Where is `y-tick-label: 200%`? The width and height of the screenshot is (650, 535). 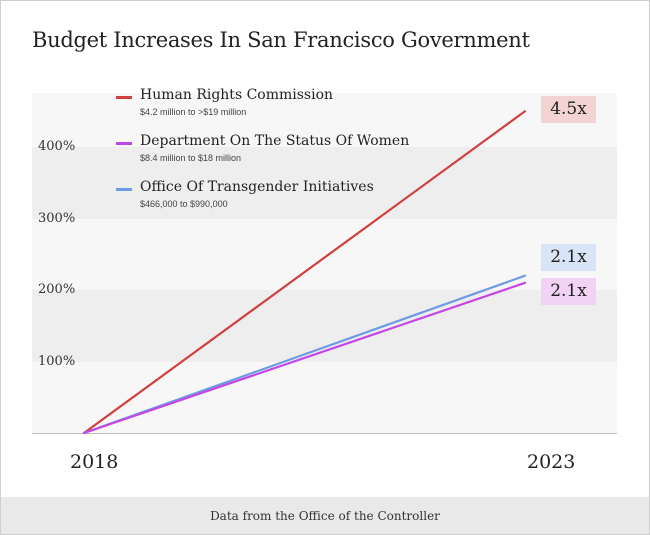 y-tick-label: 200% is located at coordinates (57, 289).